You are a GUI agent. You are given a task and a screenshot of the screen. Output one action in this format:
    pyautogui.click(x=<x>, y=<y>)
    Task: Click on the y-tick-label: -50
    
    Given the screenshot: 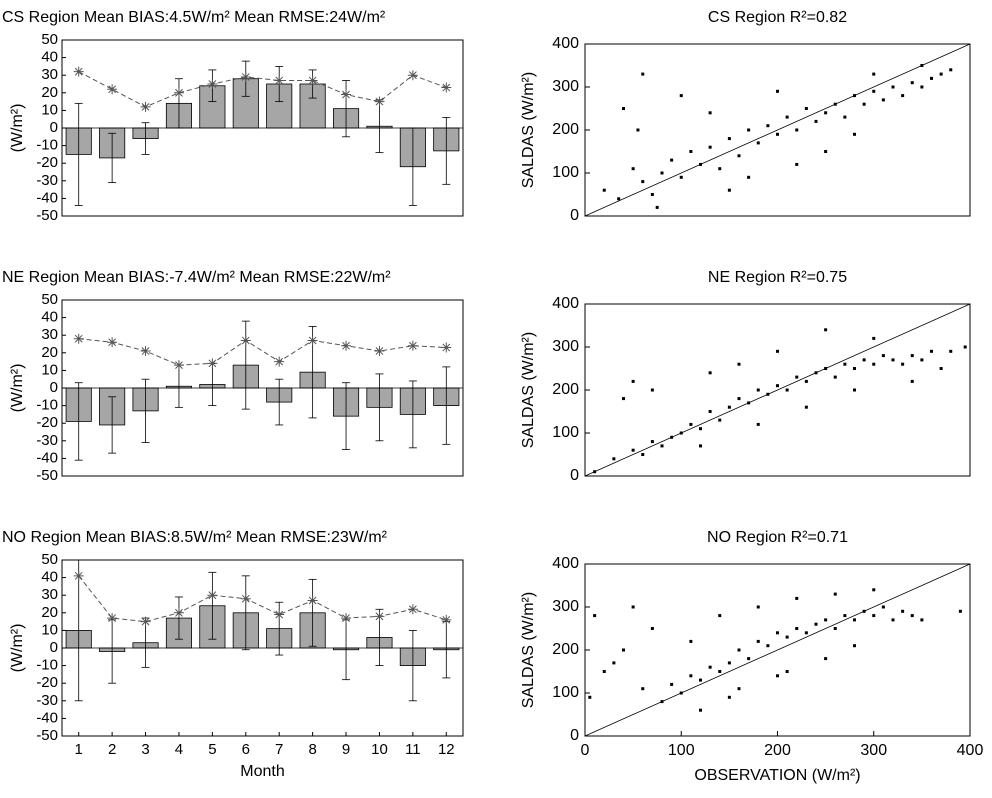 What is the action you would take?
    pyautogui.click(x=47, y=475)
    